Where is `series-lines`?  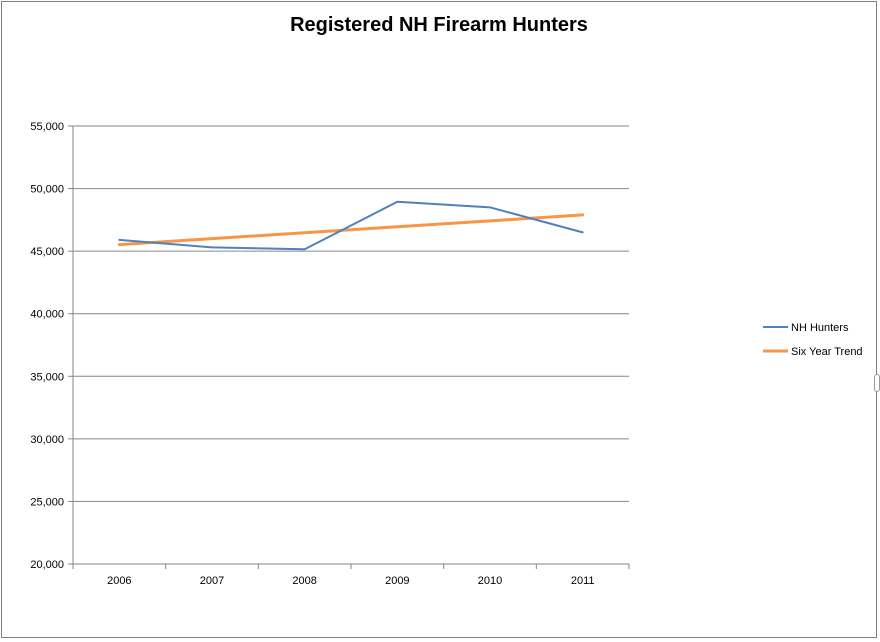
series-lines is located at coordinates (351, 225).